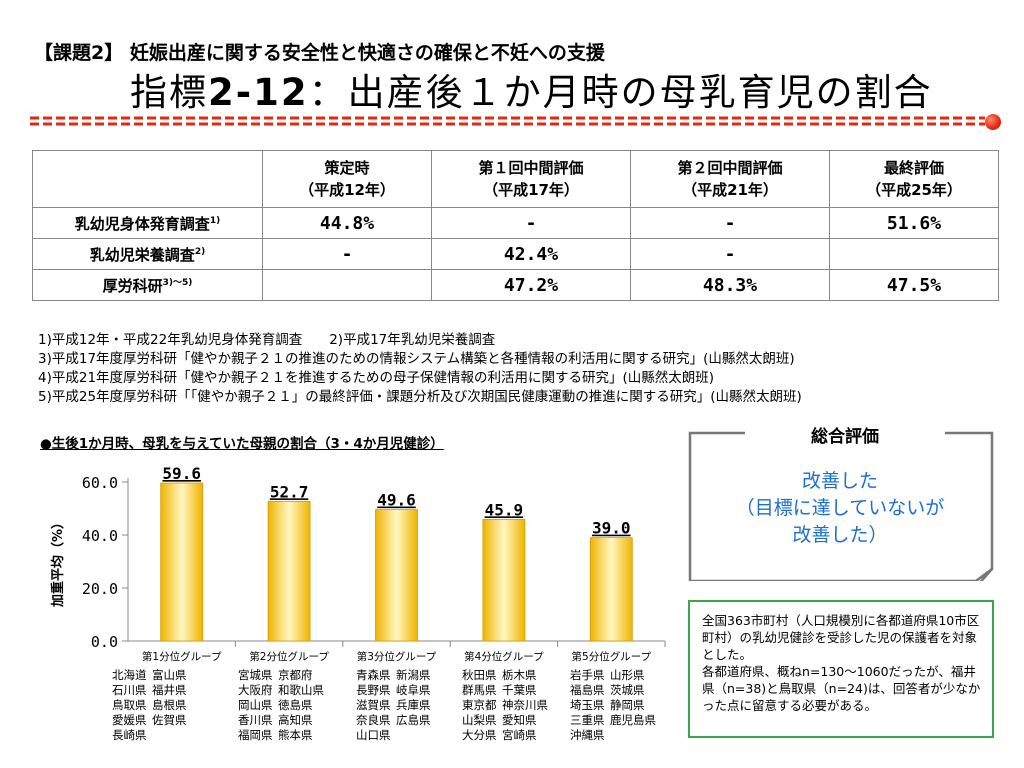  I want to click on prefecture-name: 愛知県, so click(519, 720).